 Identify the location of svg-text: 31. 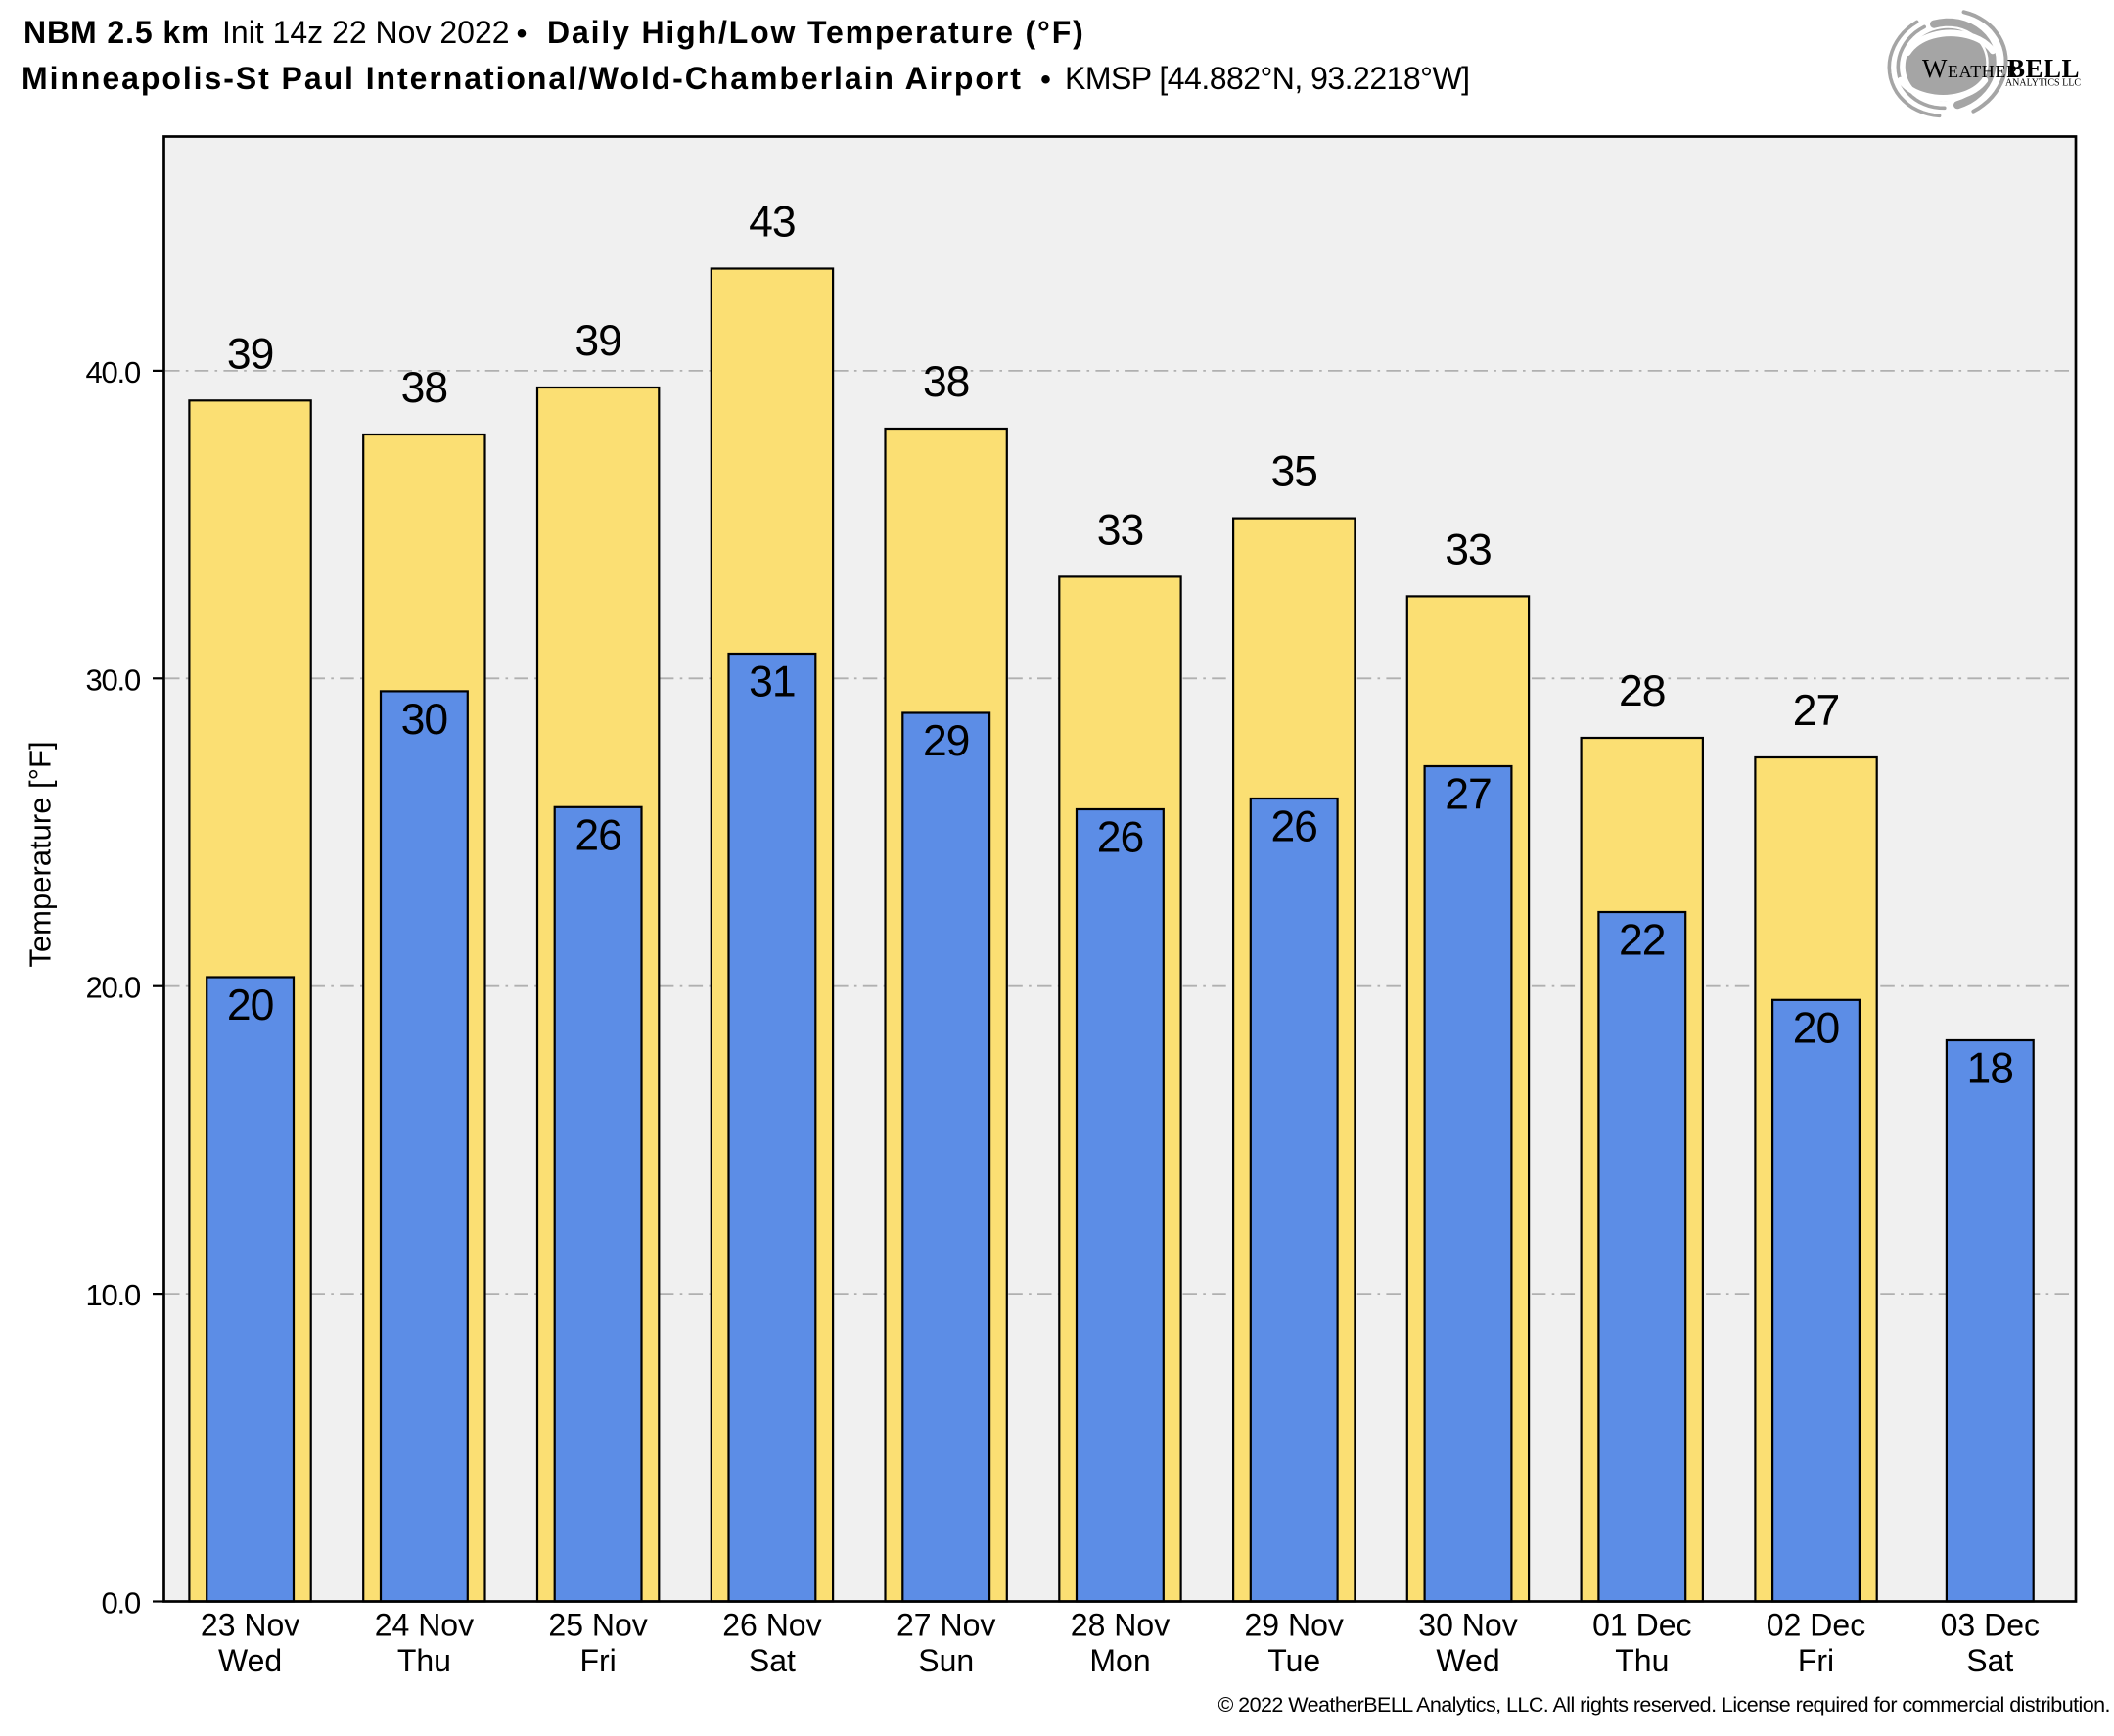
(773, 683).